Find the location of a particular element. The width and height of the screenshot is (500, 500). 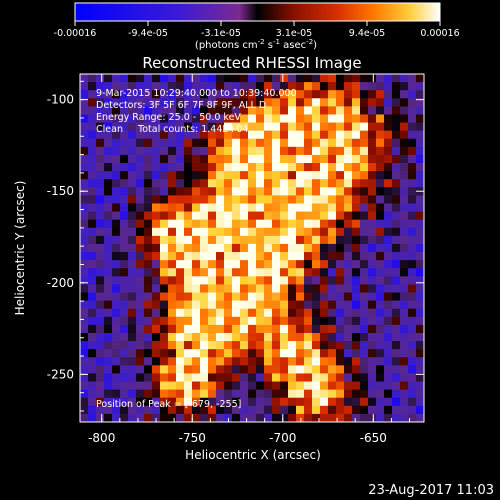

x-axis-label: Heliocentric X (arcsec) is located at coordinates (253, 455).